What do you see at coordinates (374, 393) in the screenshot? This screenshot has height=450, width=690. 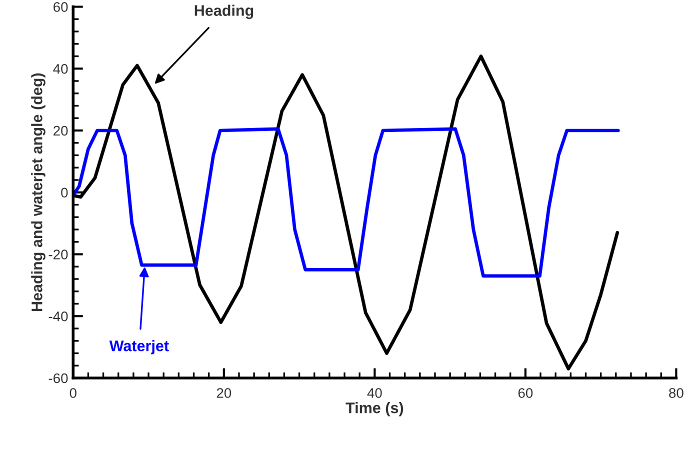 I see `x-tick-label: 40` at bounding box center [374, 393].